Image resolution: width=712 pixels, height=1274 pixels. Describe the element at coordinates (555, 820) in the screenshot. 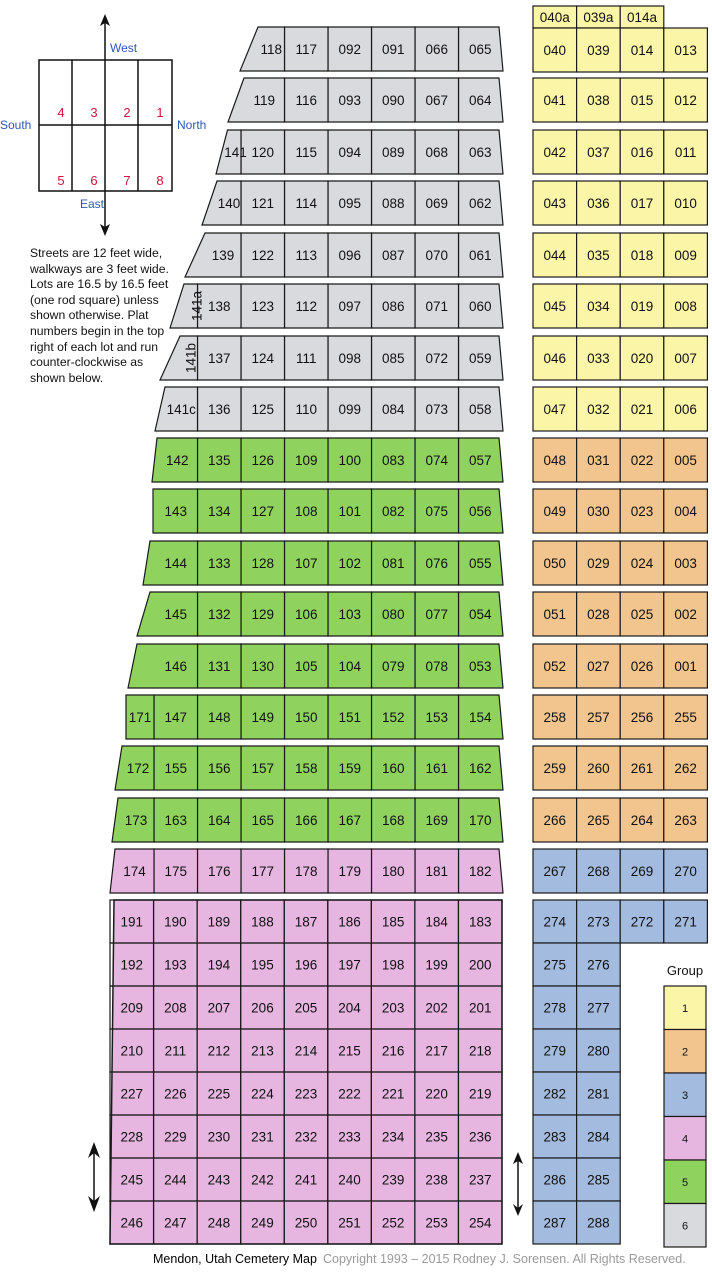

I see `lot-cell: 266` at that location.